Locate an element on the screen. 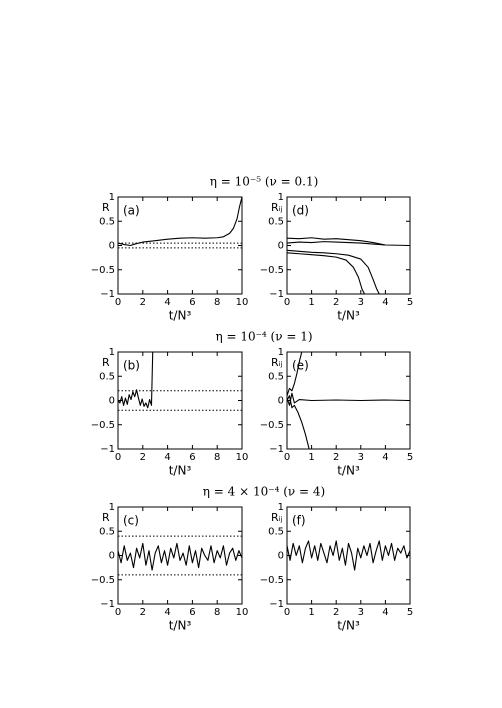 The image size is (502, 708). panel-label: (b) is located at coordinates (131, 366).